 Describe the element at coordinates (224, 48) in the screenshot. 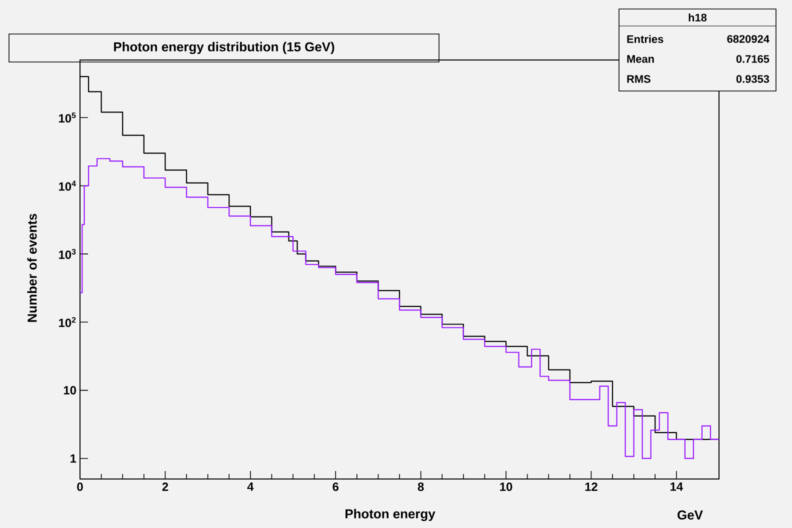

I see `chart-title: Photon energy distribution (15 GeV)` at that location.